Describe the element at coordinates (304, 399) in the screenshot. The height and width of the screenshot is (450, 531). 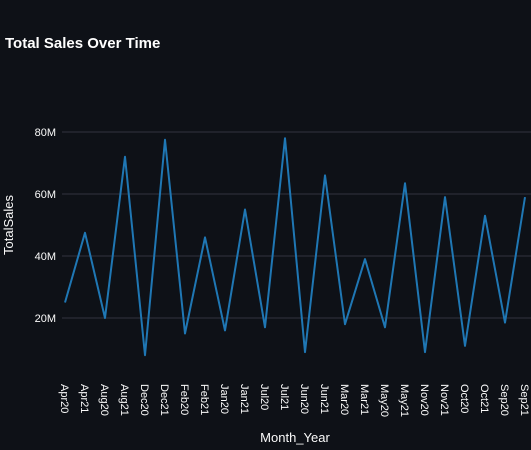
I see `x-tick-label: Jun20` at that location.